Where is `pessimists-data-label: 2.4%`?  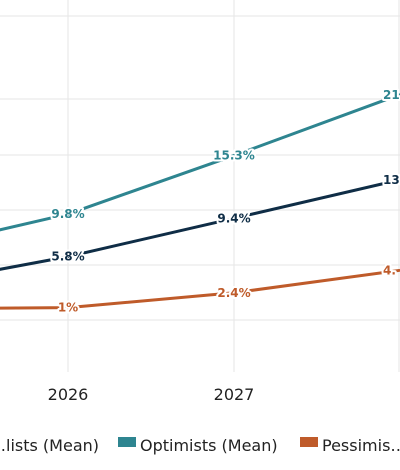
pessimists-data-label: 2.4% is located at coordinates (233, 293).